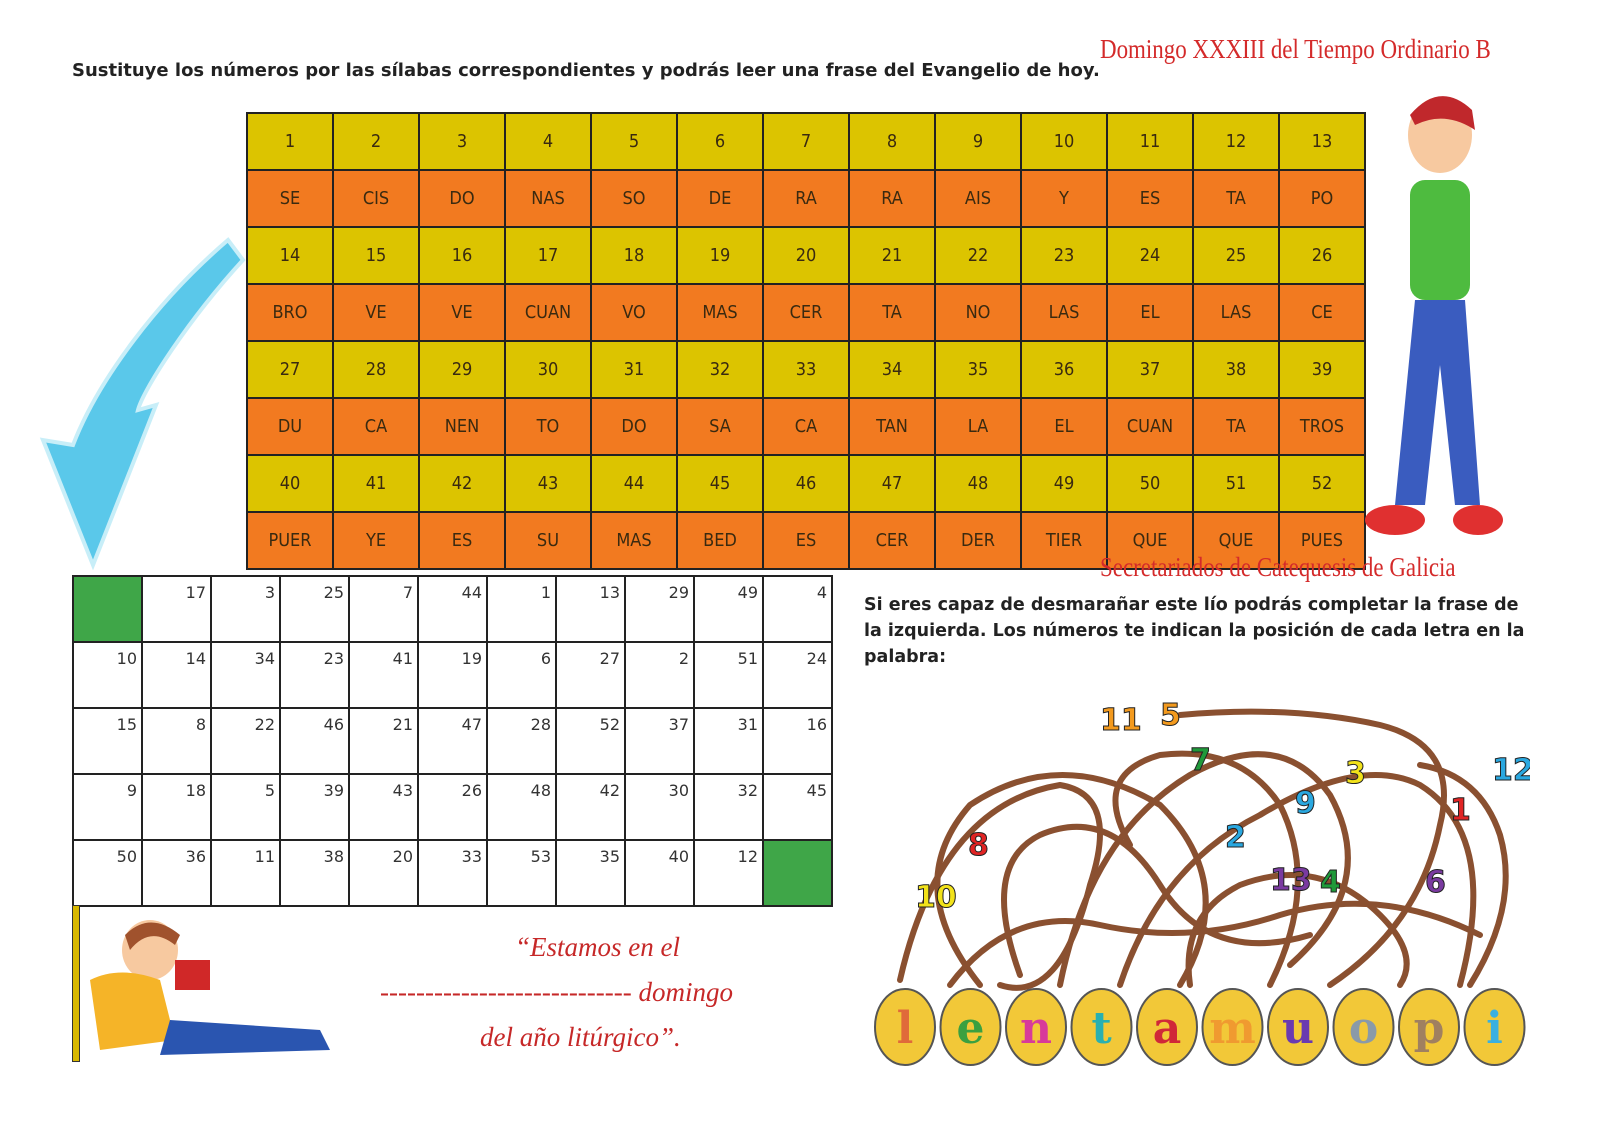 This screenshot has width=1600, height=1130. I want to click on answer-cell-number: 20, so click(402, 856).